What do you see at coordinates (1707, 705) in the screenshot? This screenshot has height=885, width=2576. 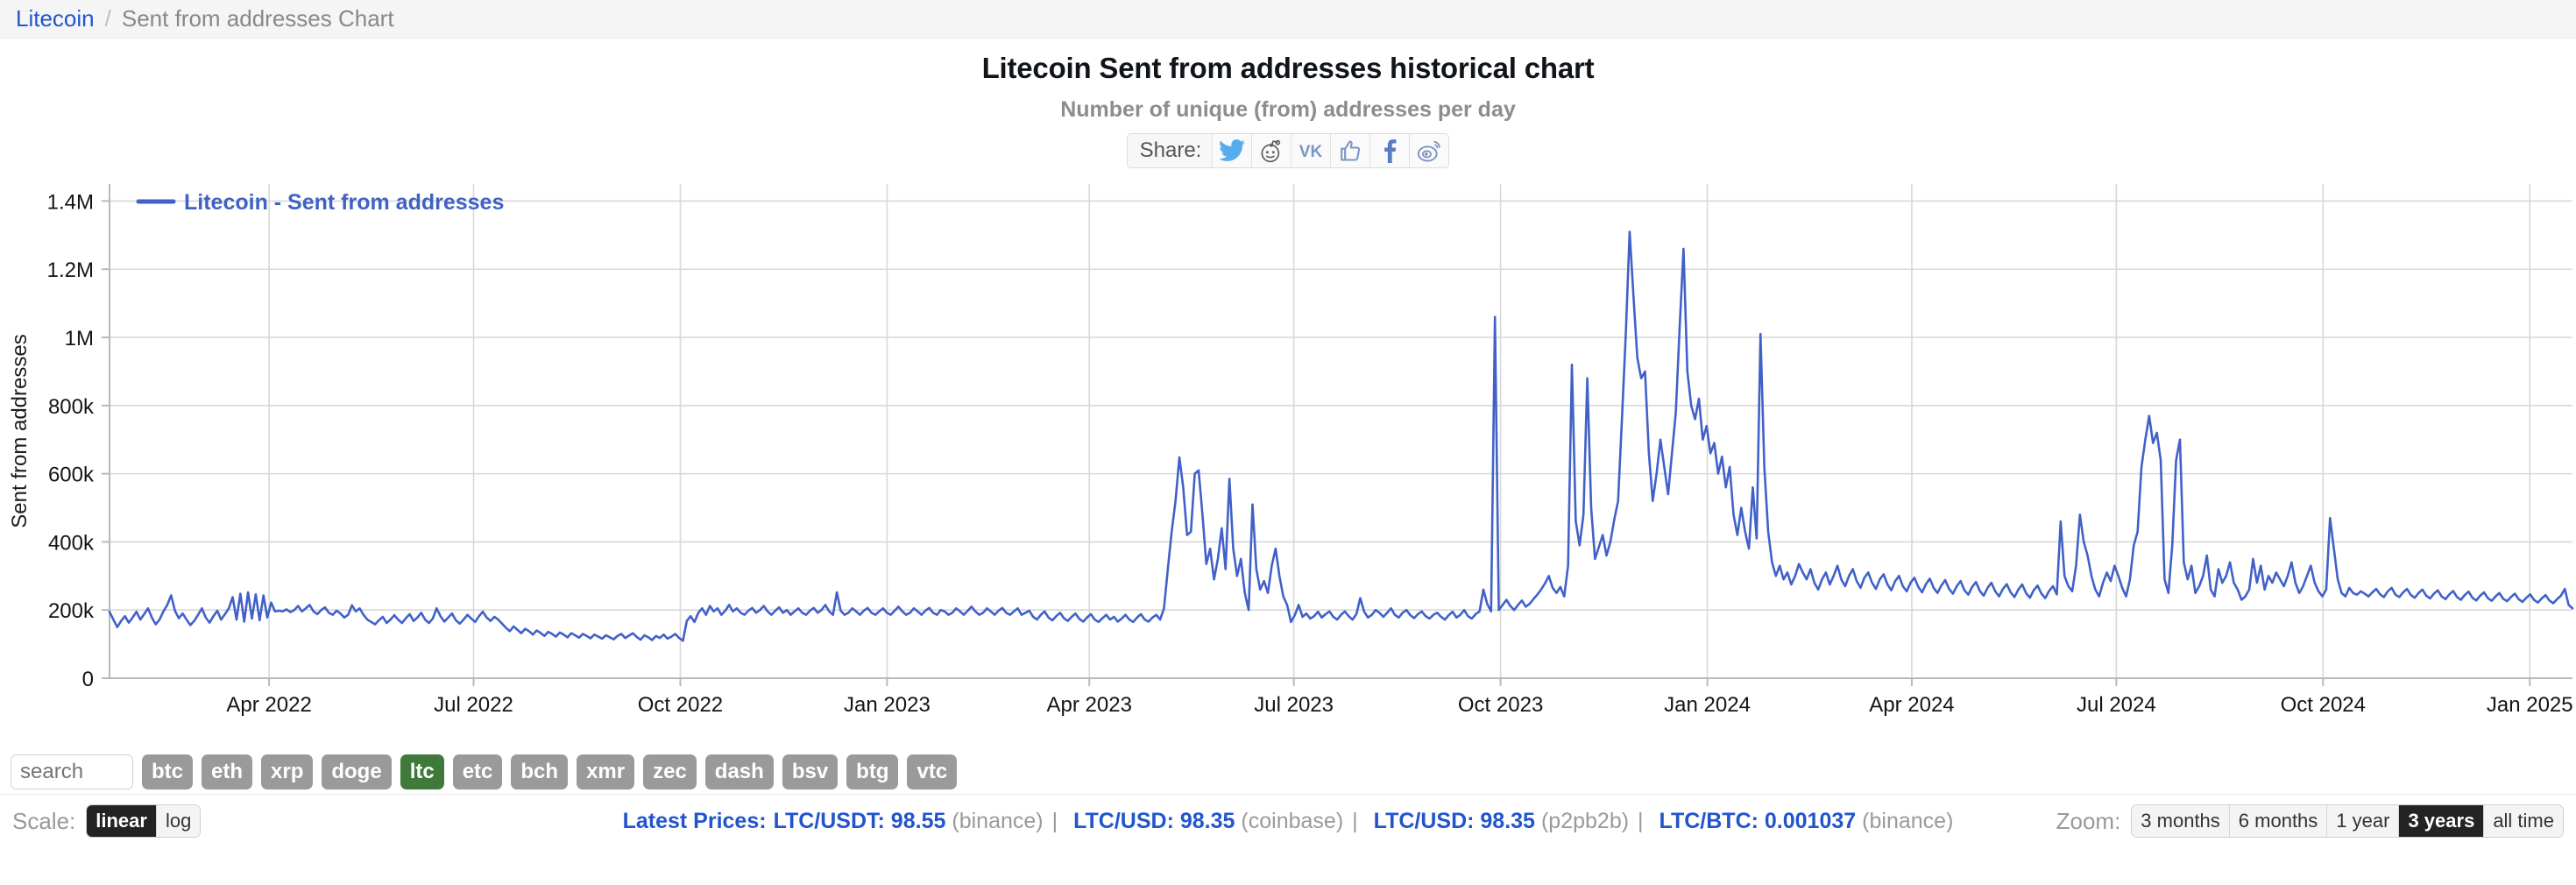 I see `x-tick-label: Jan 2024` at bounding box center [1707, 705].